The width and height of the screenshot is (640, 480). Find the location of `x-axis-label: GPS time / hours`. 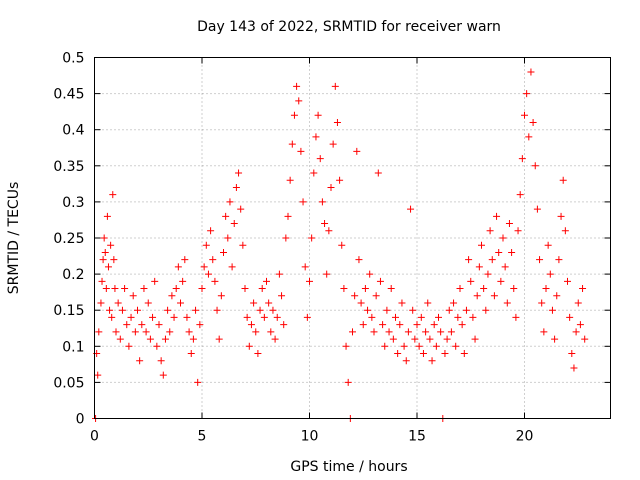

x-axis-label: GPS time / hours is located at coordinates (348, 467).